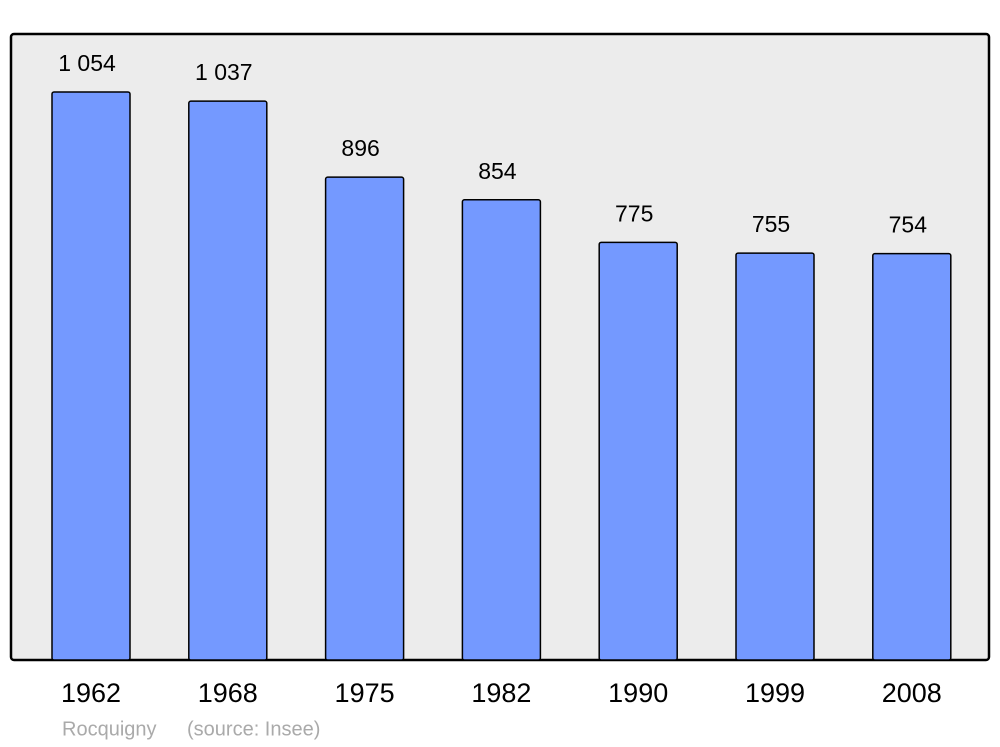  What do you see at coordinates (775, 693) in the screenshot?
I see `x-tick-label: 1999` at bounding box center [775, 693].